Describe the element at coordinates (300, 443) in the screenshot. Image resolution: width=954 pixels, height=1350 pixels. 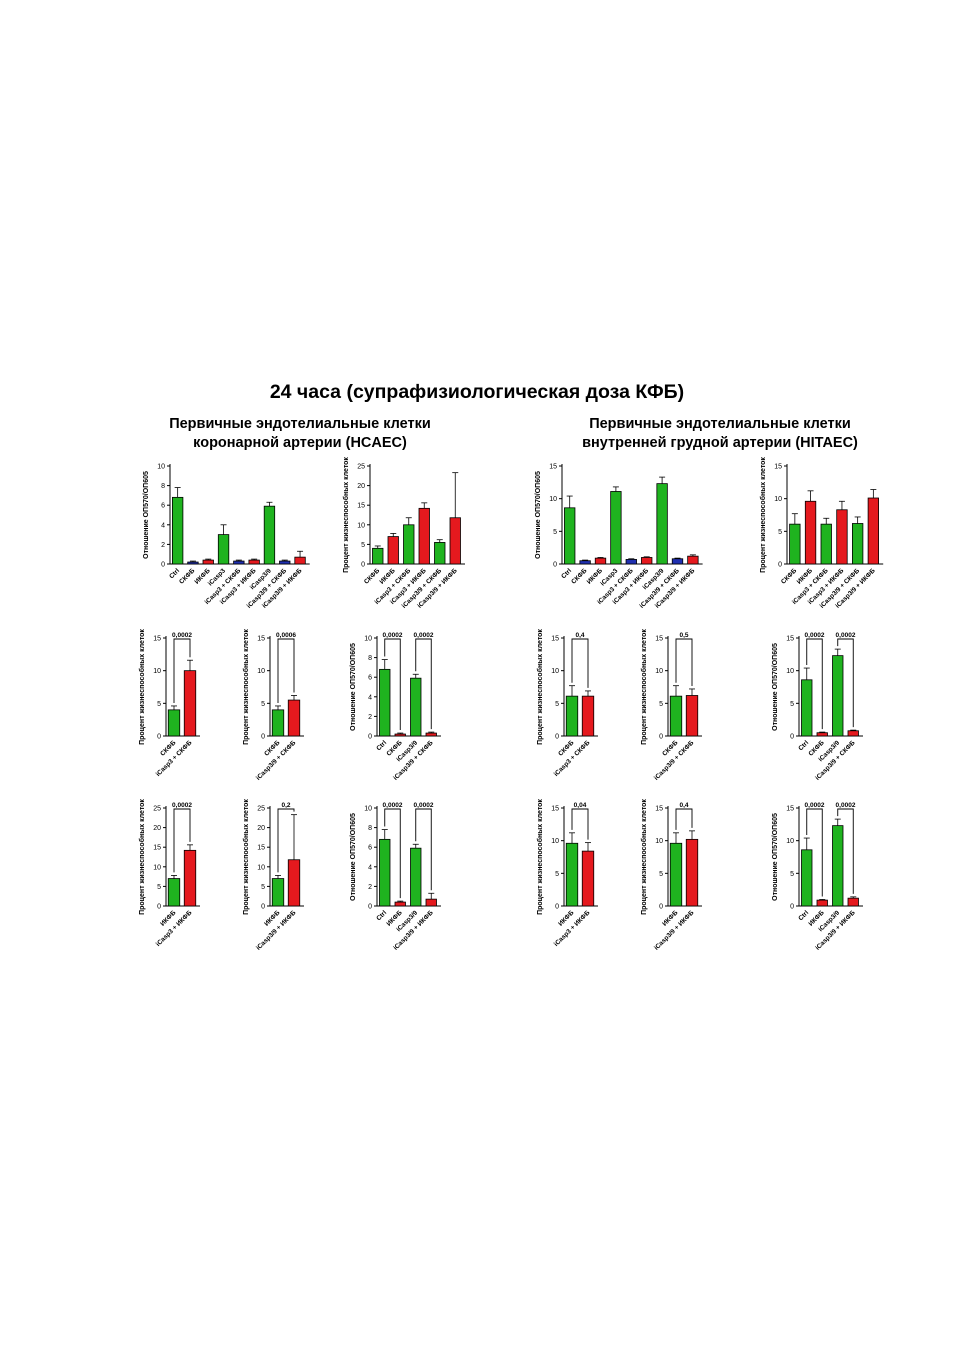
I see `hcaec-title-line2: коронарной артерии (HCAEC)` at that location.